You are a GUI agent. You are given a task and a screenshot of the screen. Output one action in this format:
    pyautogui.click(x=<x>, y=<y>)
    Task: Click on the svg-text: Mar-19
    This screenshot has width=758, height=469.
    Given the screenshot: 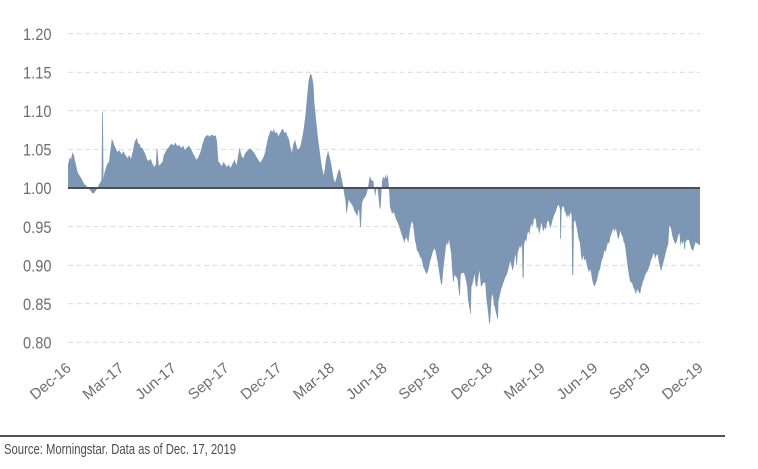 What is the action you would take?
    pyautogui.click(x=525, y=382)
    